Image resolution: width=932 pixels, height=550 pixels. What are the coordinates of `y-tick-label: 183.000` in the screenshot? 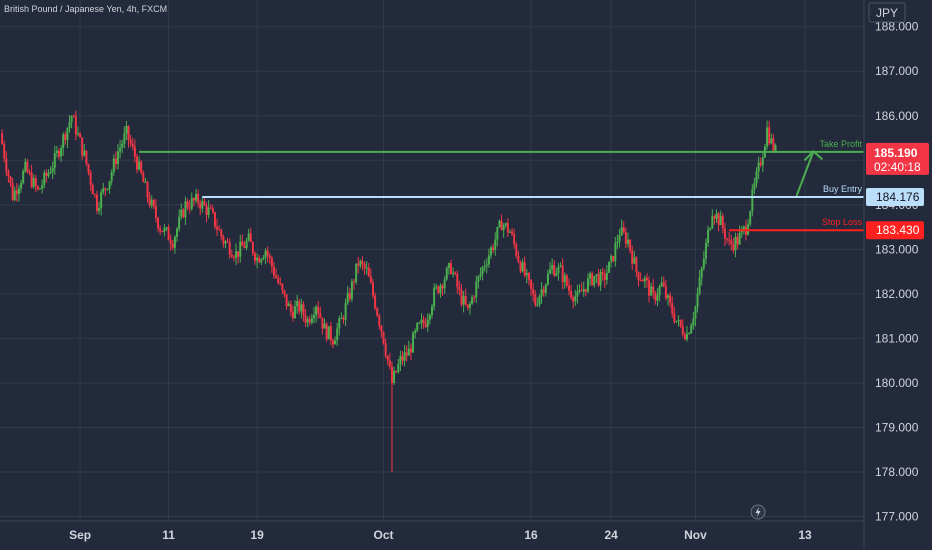 It's located at (897, 249).